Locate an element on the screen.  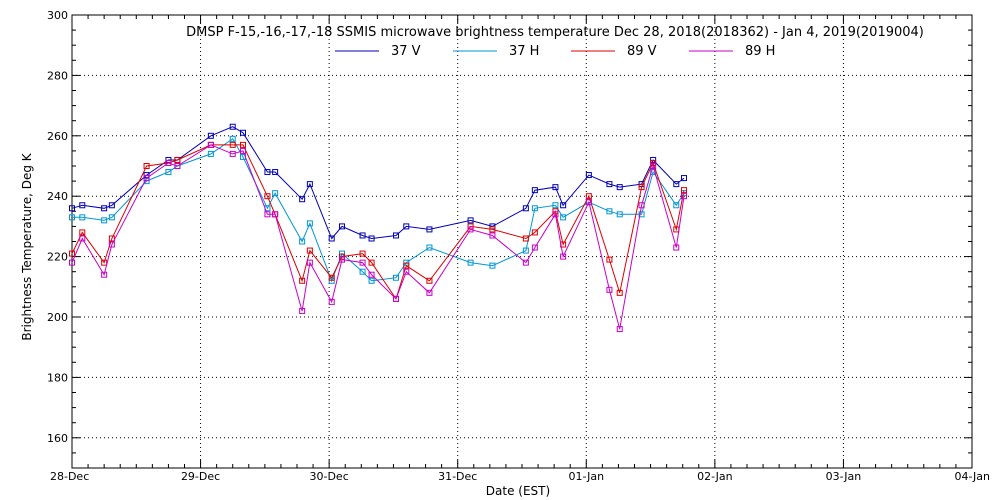
y-tick-label: 280 is located at coordinates (57, 75).